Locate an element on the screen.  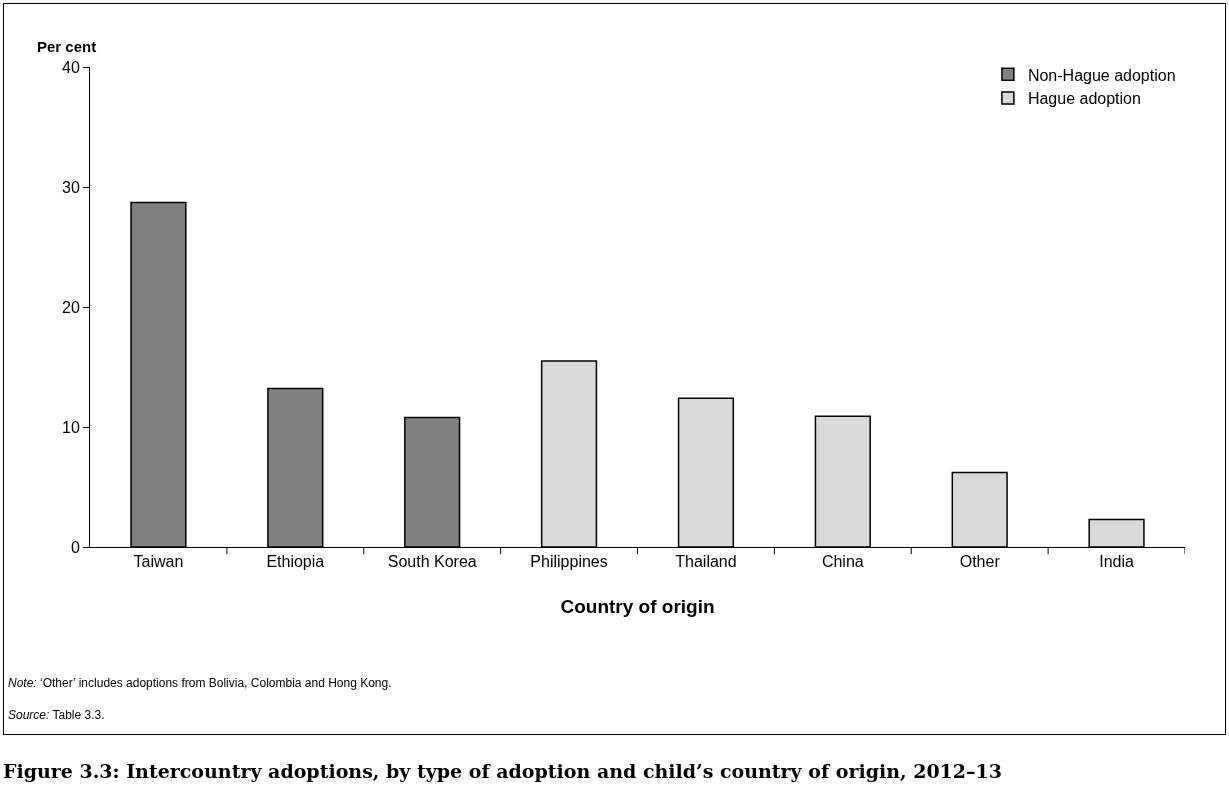
x-axis-title: Country of origin is located at coordinates (637, 606).